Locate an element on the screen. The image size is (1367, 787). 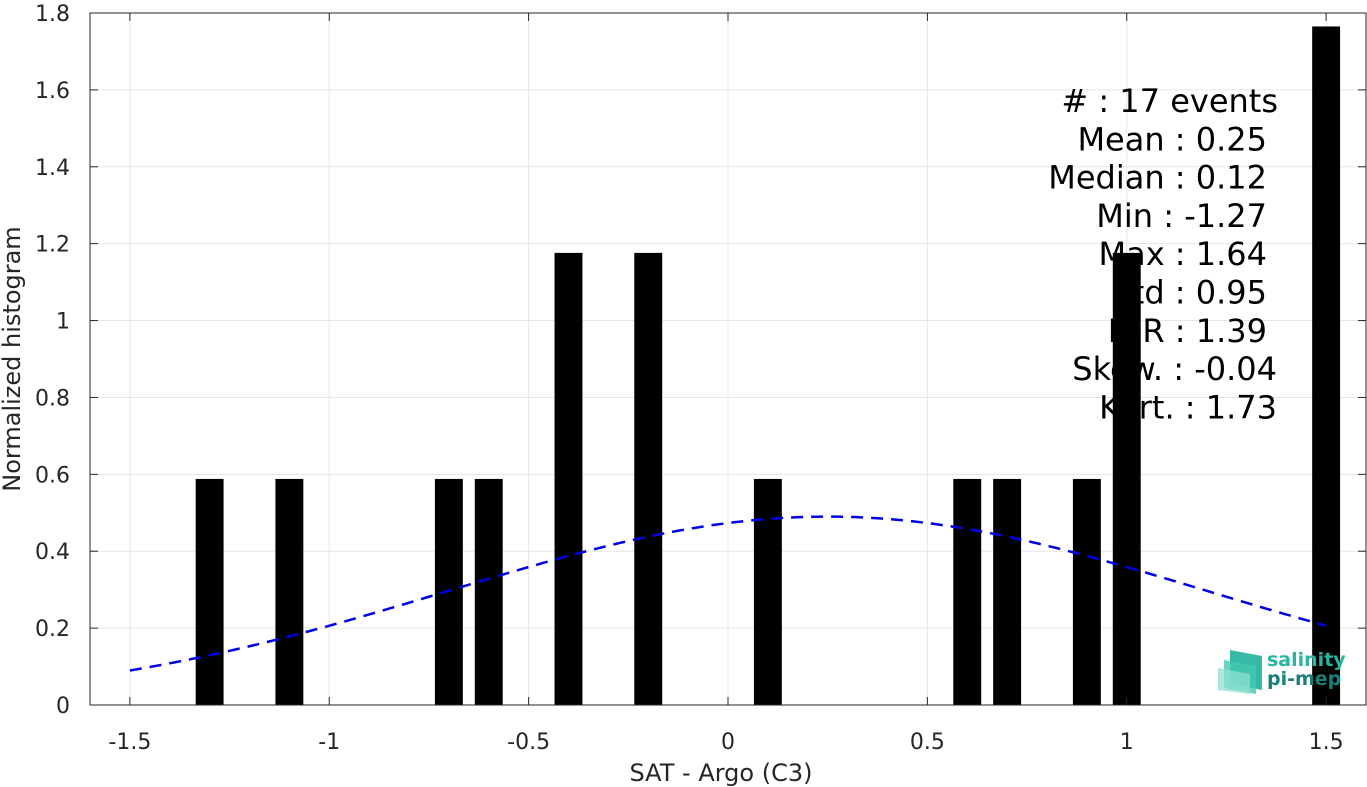
logo-mark-icon is located at coordinates (1240, 672).